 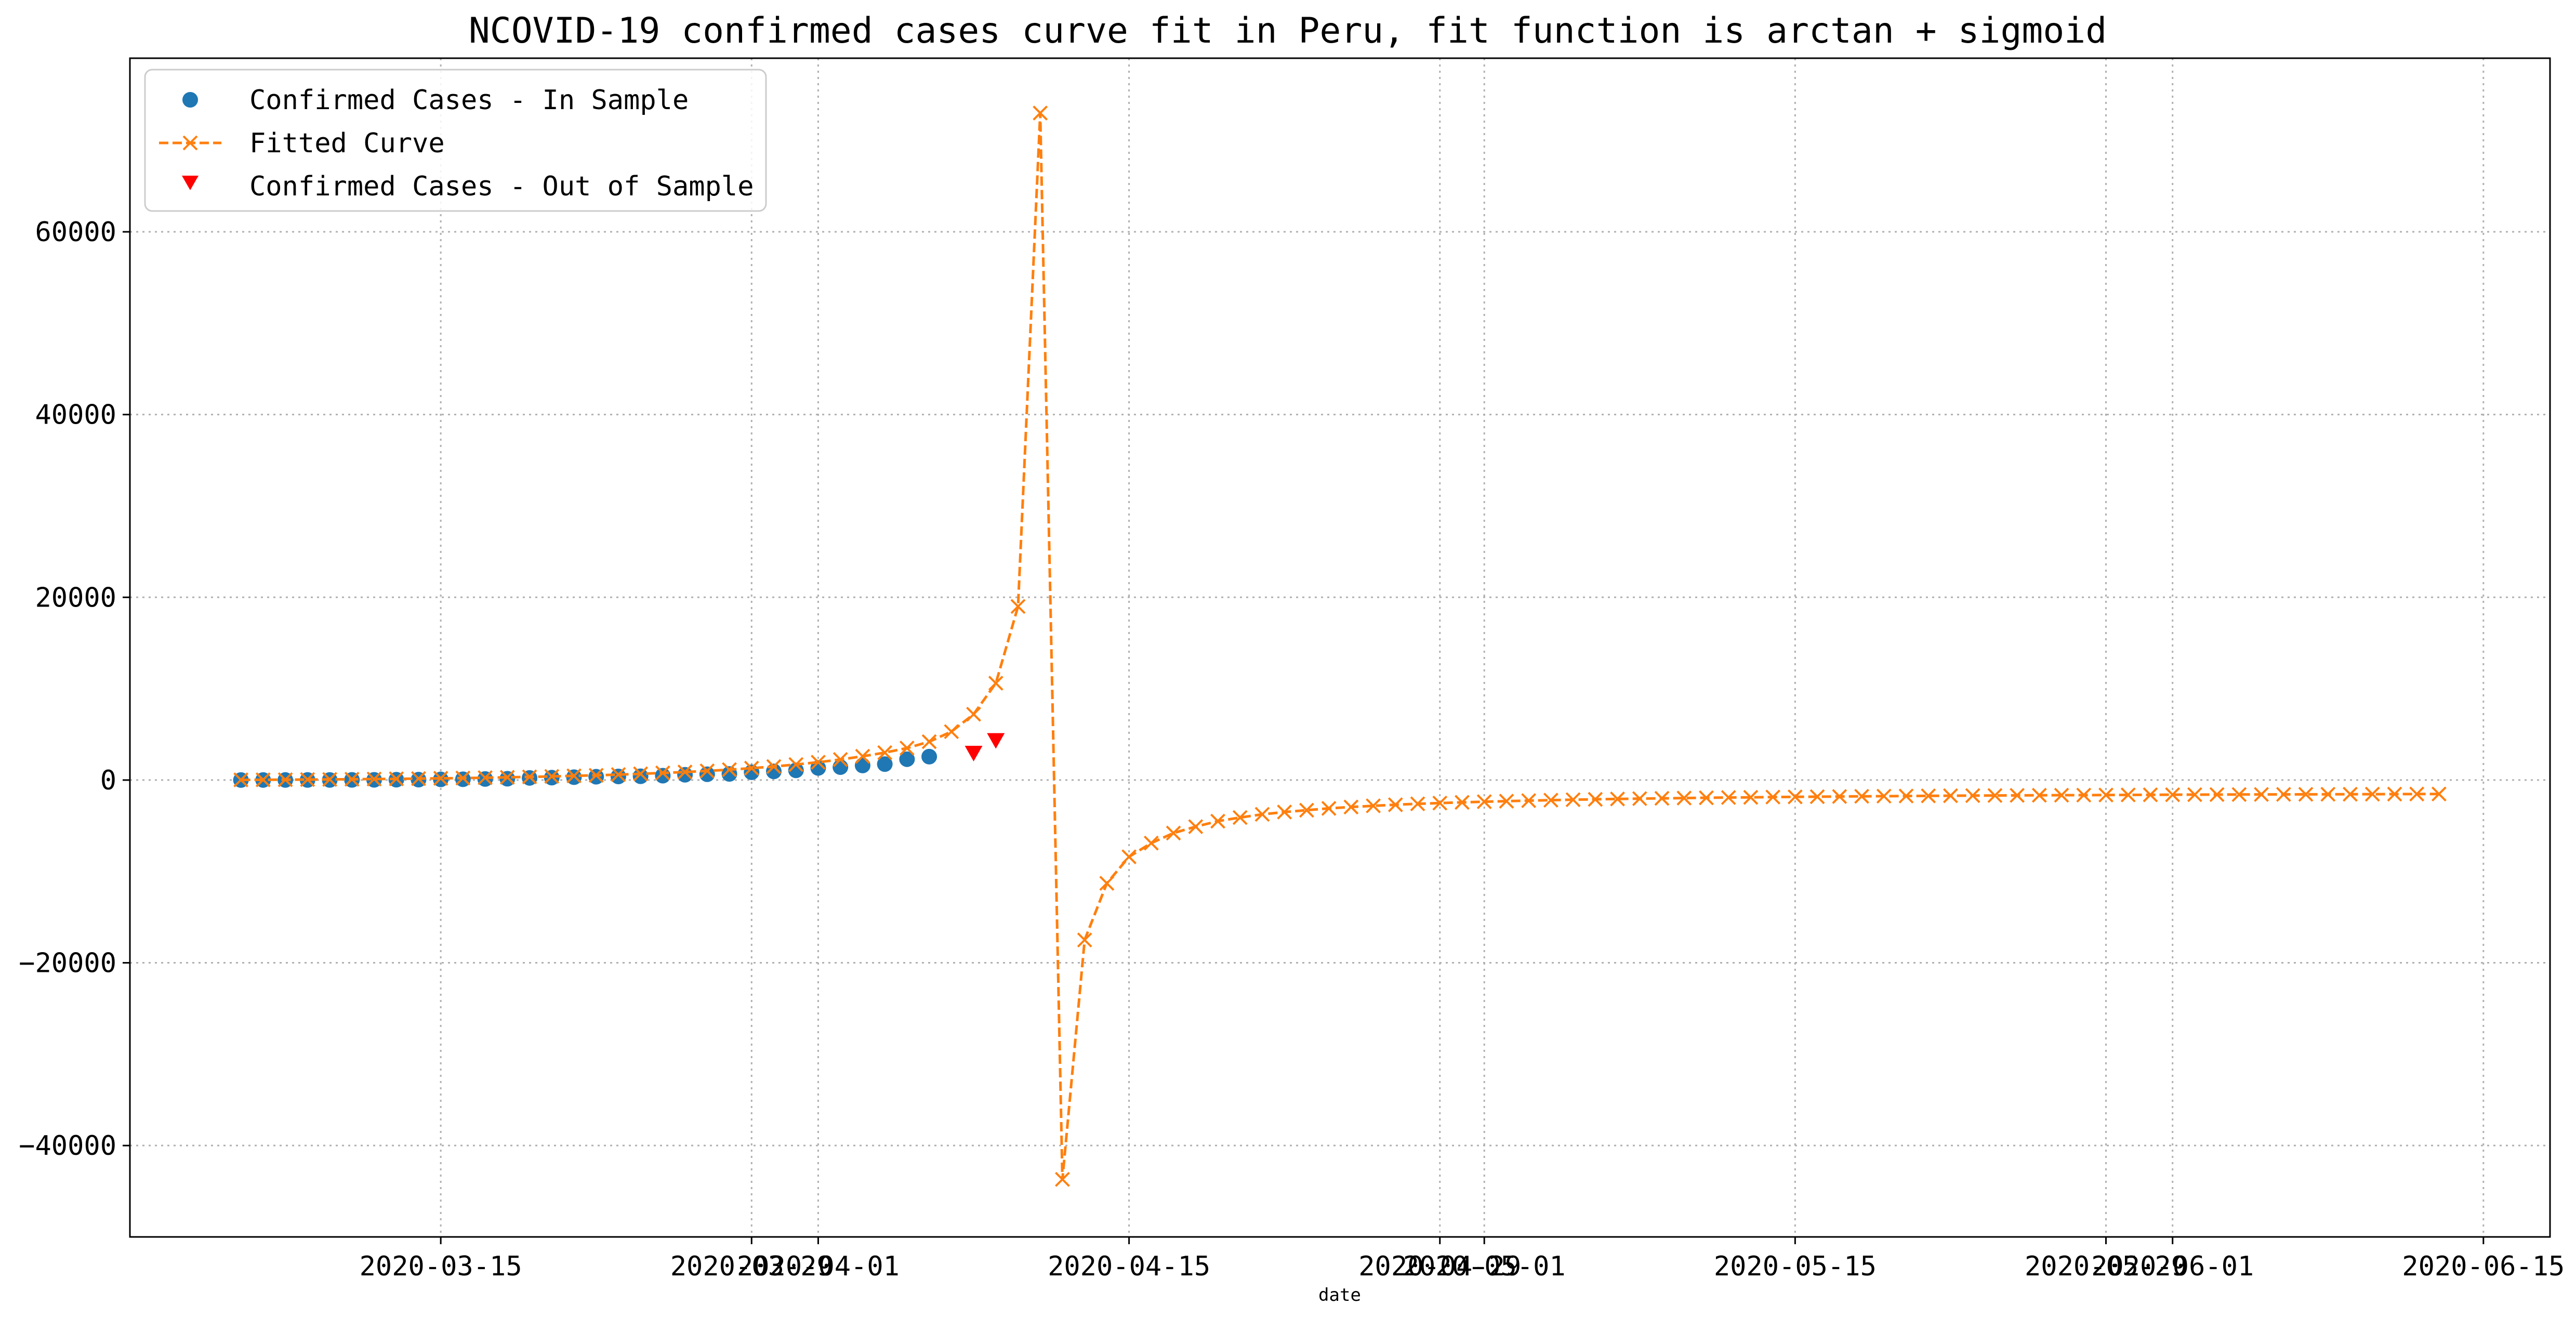 What do you see at coordinates (441, 1266) in the screenshot?
I see `x-tick-label: 2020-03-15` at bounding box center [441, 1266].